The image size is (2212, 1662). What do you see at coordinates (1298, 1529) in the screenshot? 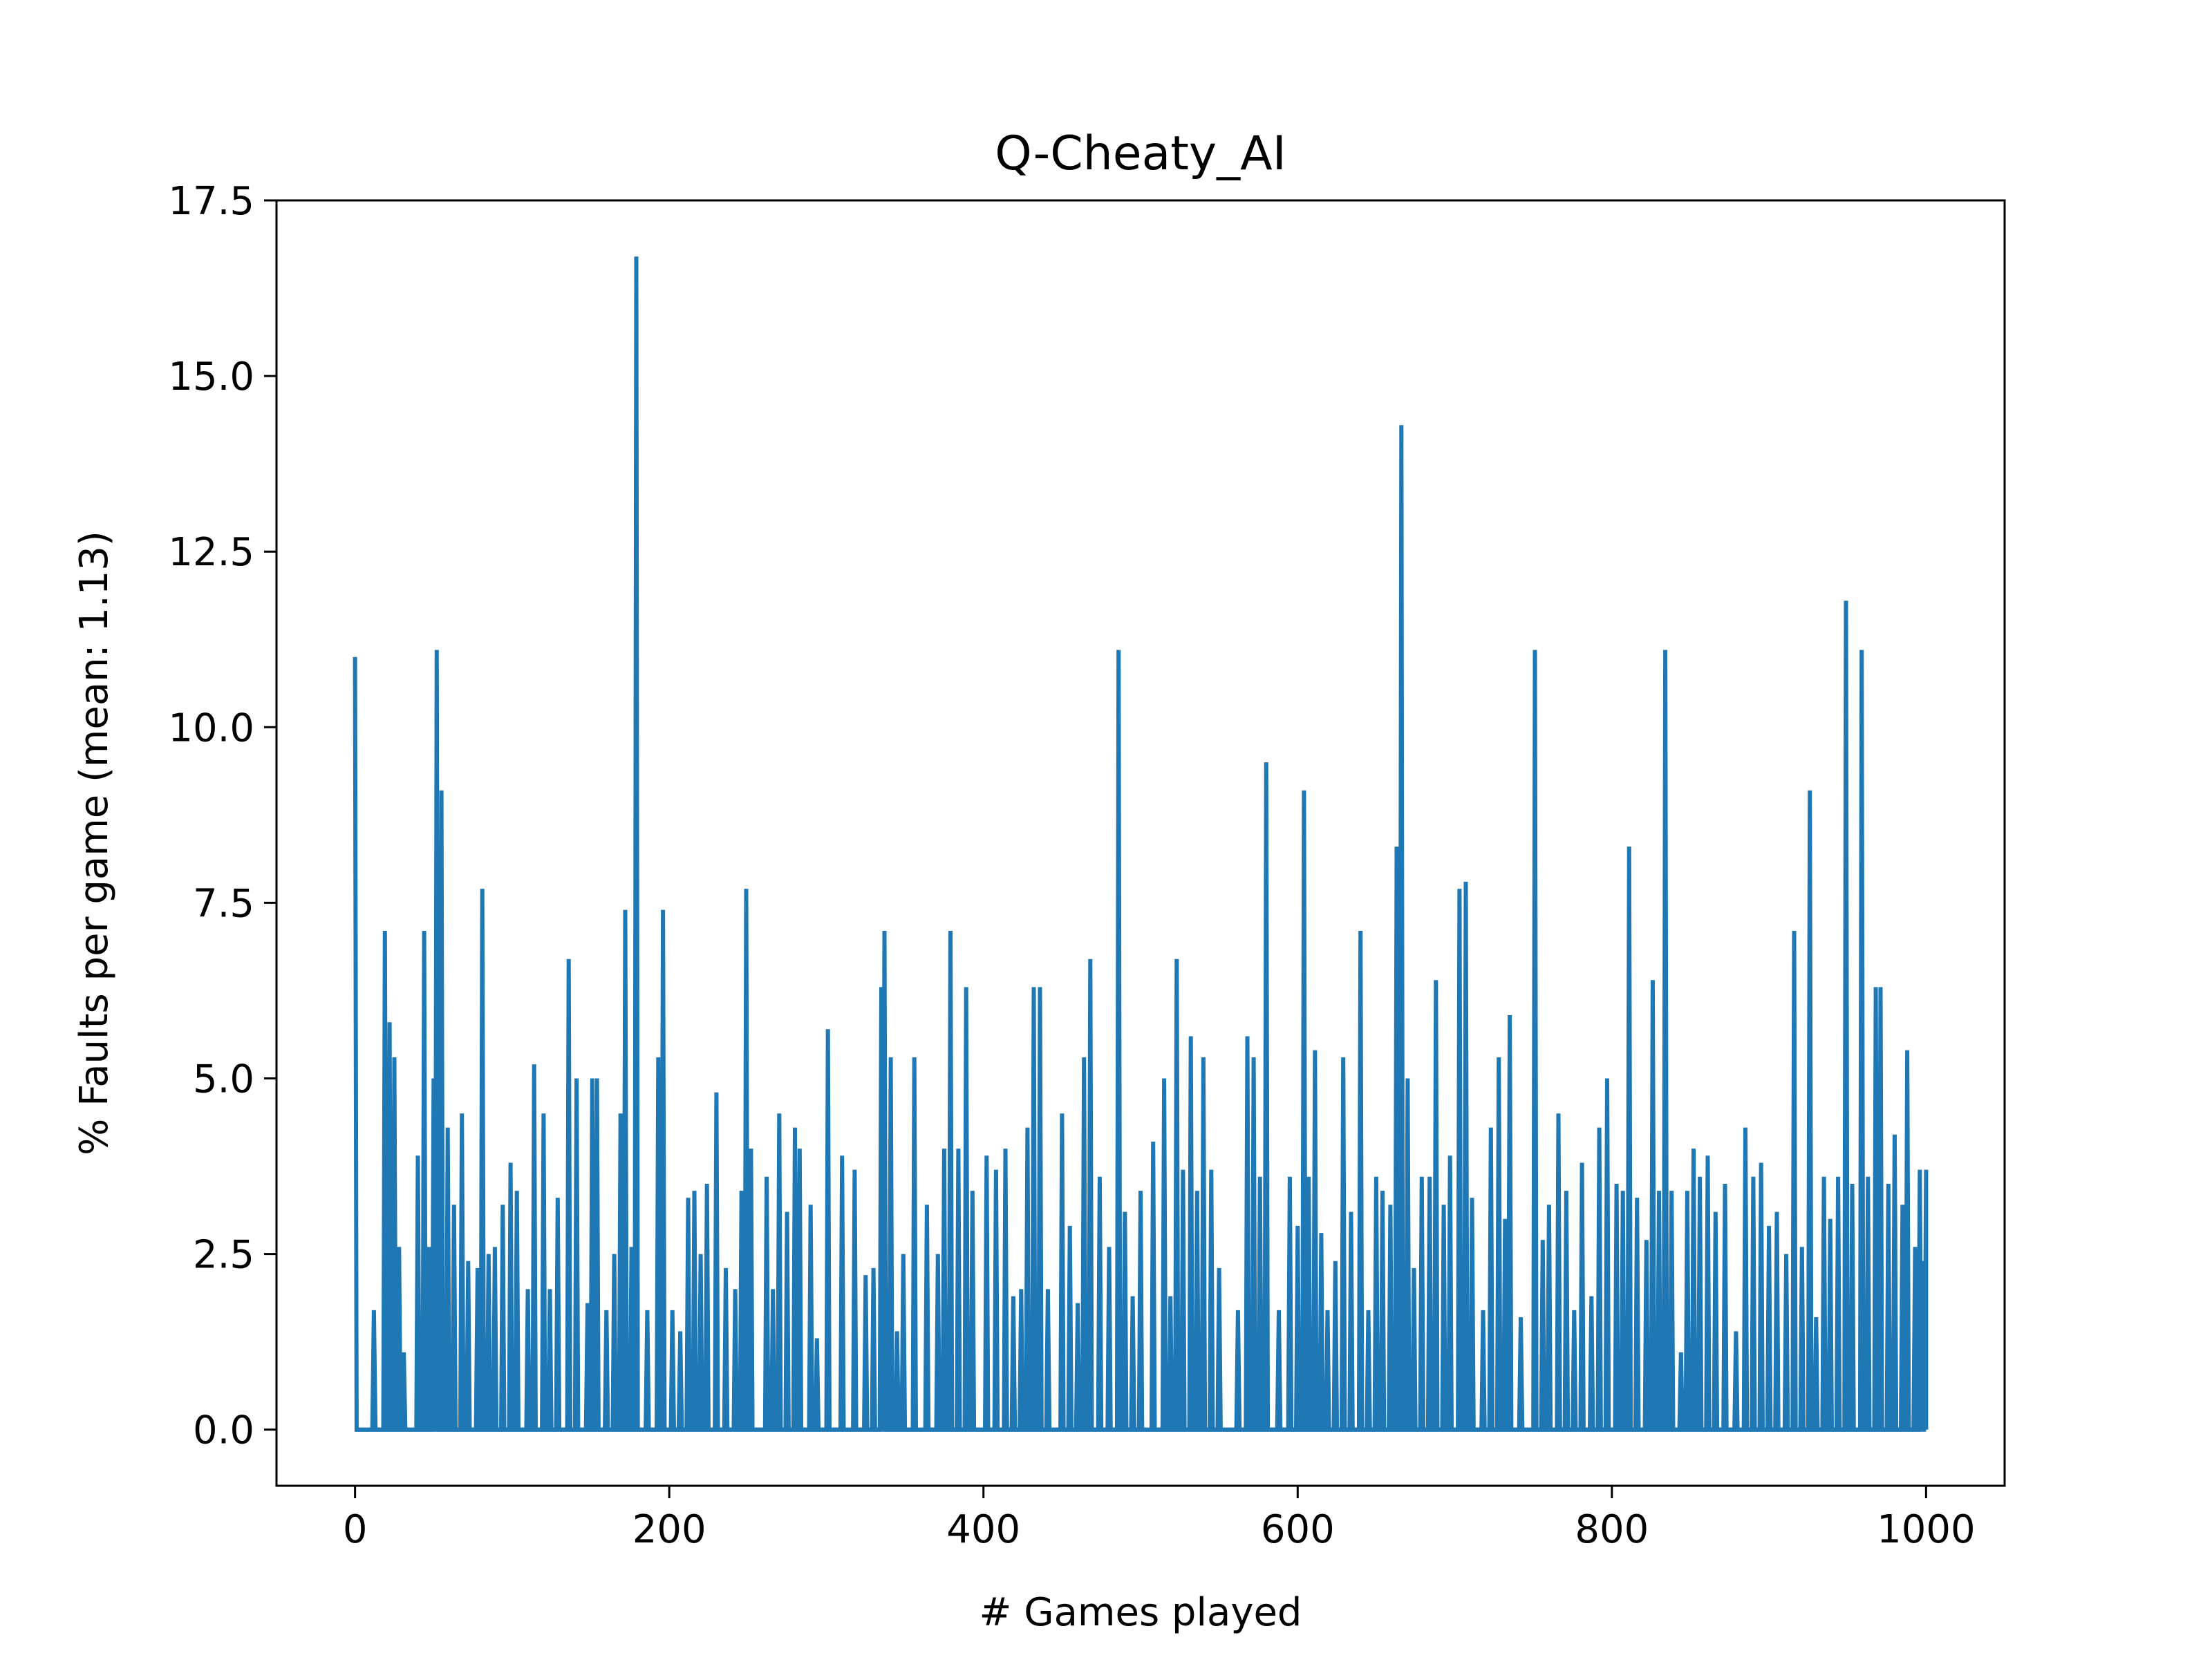
I see `x-tick-label: 600` at bounding box center [1298, 1529].